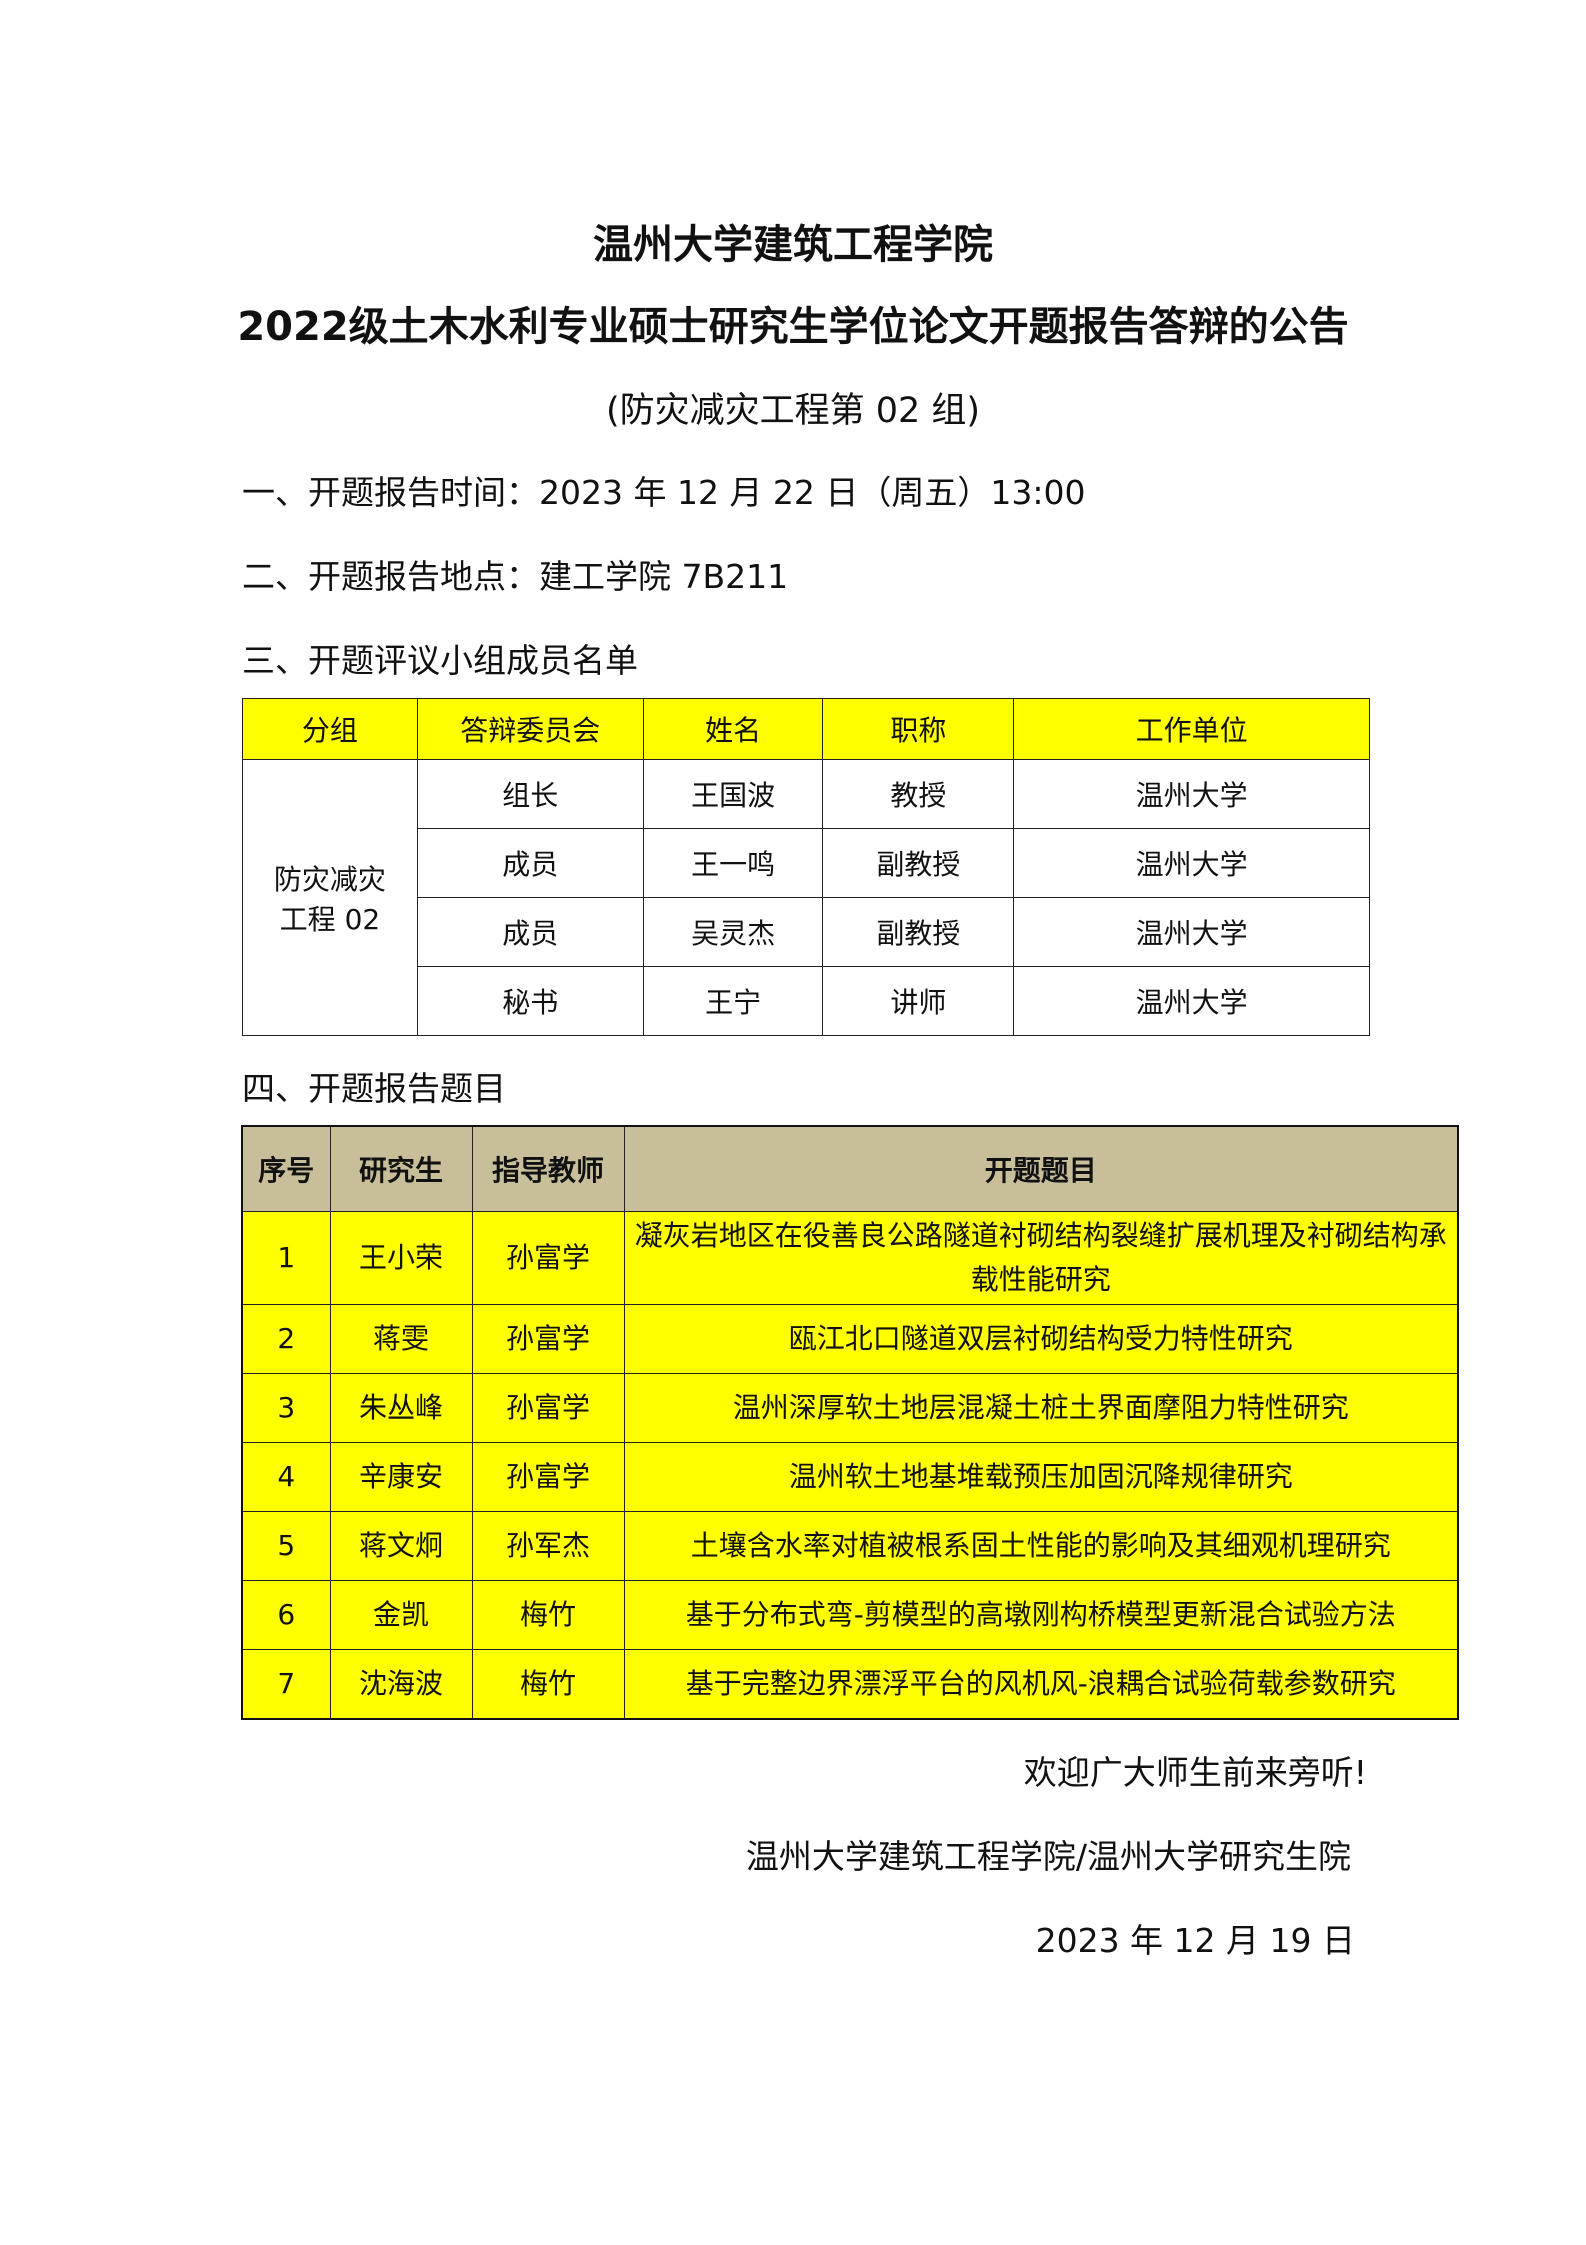 This screenshot has width=1586, height=2245. I want to click on table-row: 7 沈海波 梅竹 基于完整边界漂浮平台的风机风-浪耦合试验荷载参数研究, so click(850, 1684).